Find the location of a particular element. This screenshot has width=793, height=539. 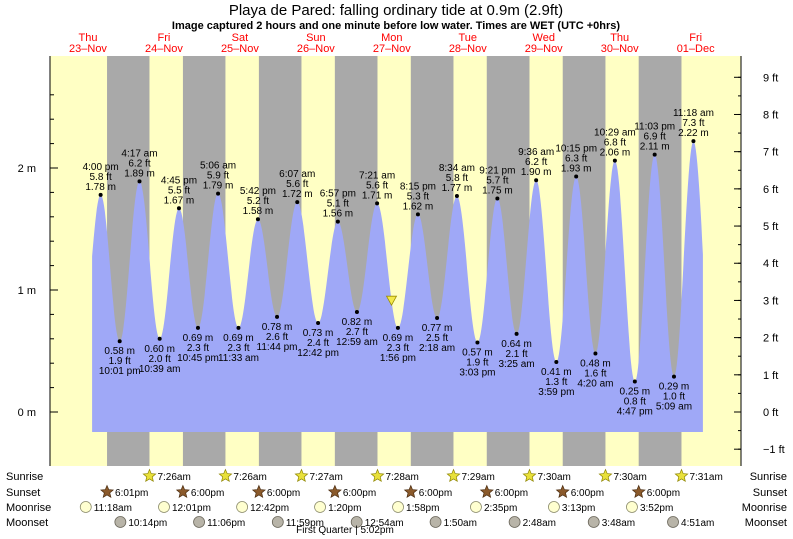

high-tide-m: 1.62 m is located at coordinates (418, 206).